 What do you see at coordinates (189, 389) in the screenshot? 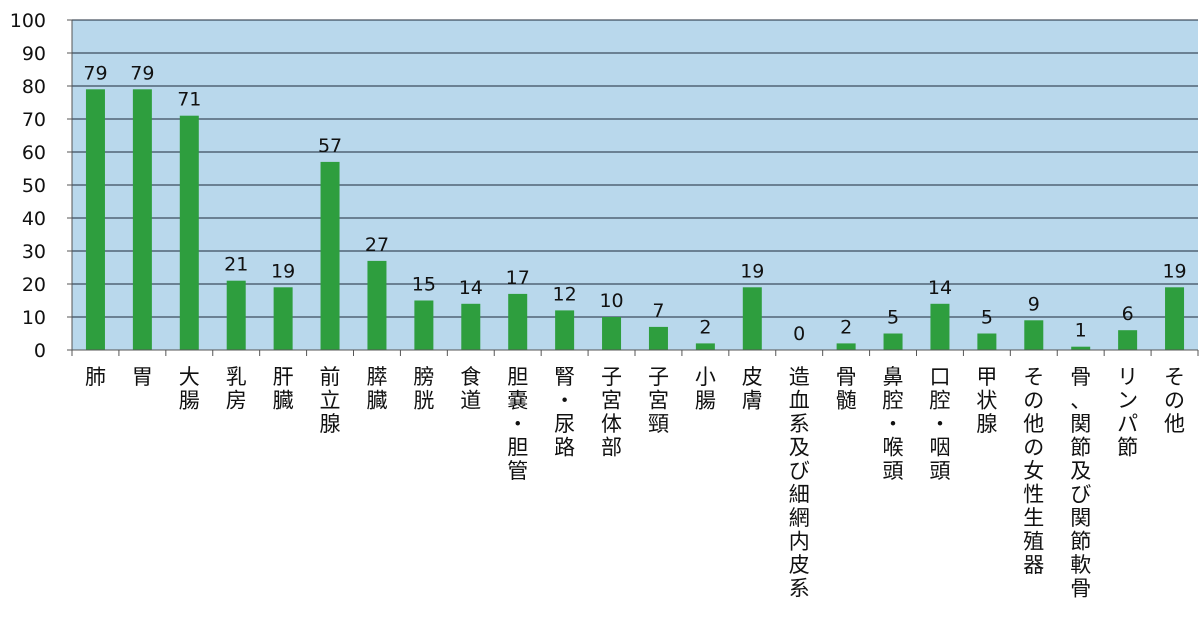
I see `category-label: 大腸` at bounding box center [189, 389].